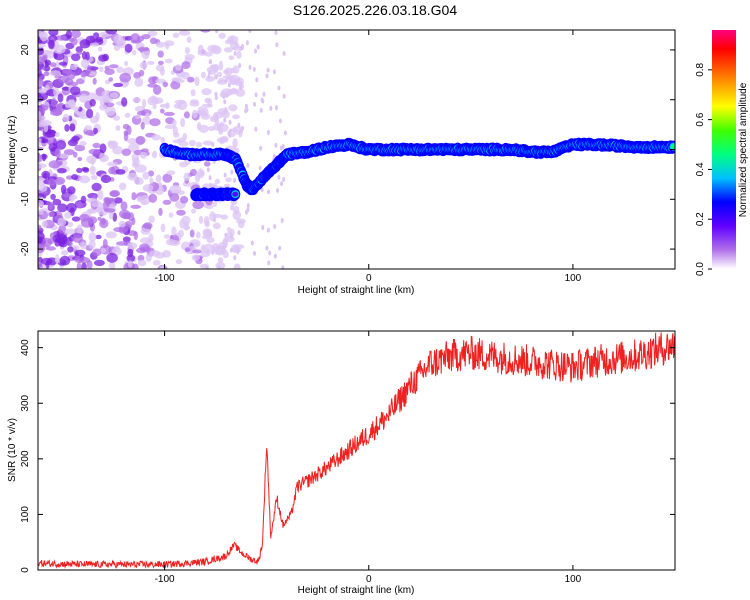 The height and width of the screenshot is (600, 750). Describe the element at coordinates (25, 248) in the screenshot. I see `y-tick-label: -20` at that location.